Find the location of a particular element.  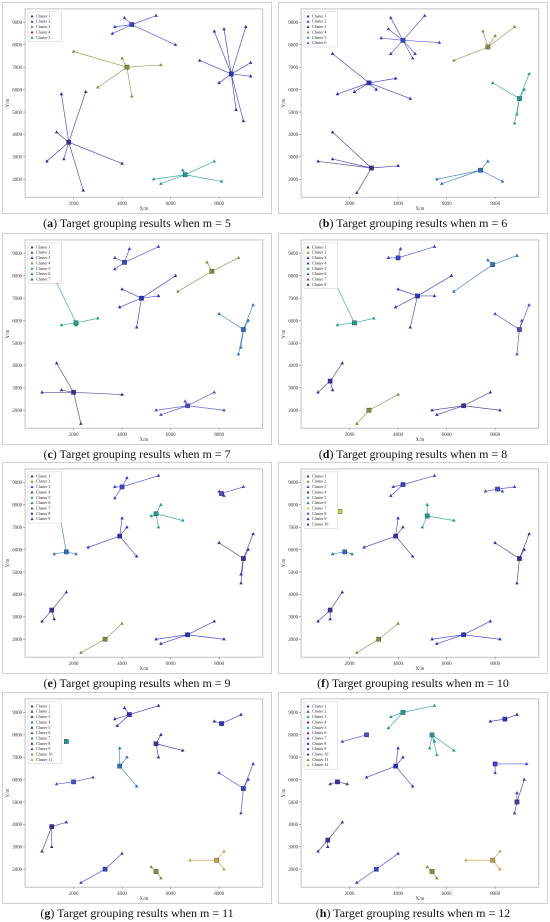

legend-entry: Cluster 9 is located at coordinates (43, 748).